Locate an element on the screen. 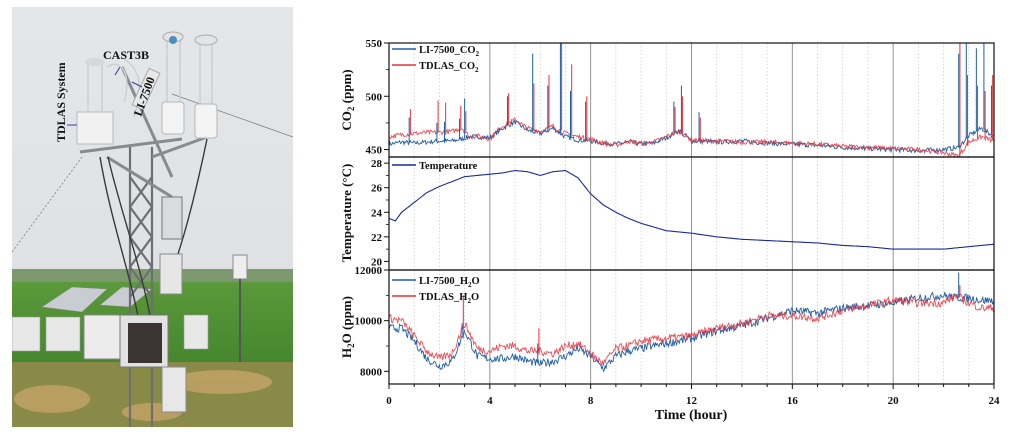 The width and height of the screenshot is (1017, 432). guy-wire is located at coordinates (232, 115).